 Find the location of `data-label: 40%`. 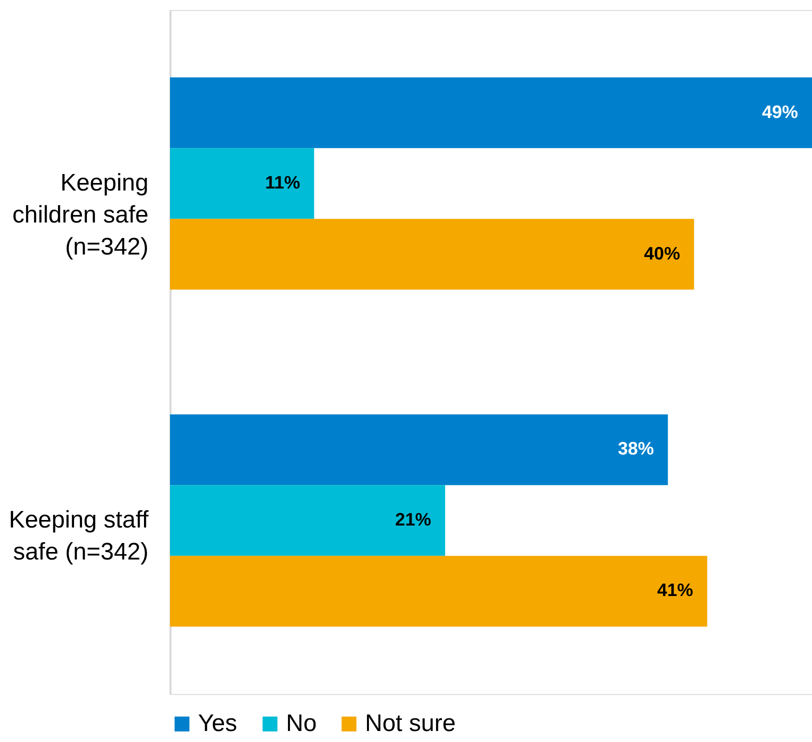

data-label: 40% is located at coordinates (662, 253).